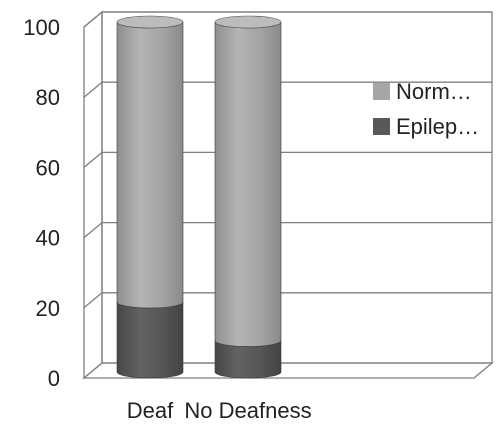 This screenshot has width=502, height=433. I want to click on x-tick-label: No Deafness, so click(247, 410).